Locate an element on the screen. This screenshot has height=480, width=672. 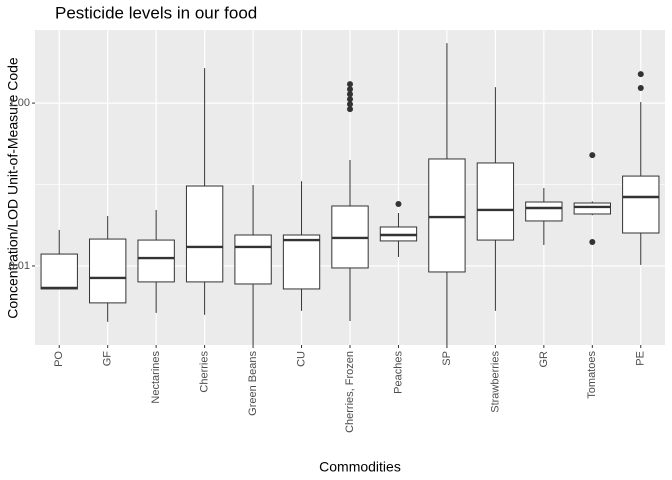
x-tick-label: SP is located at coordinates (447, 358).